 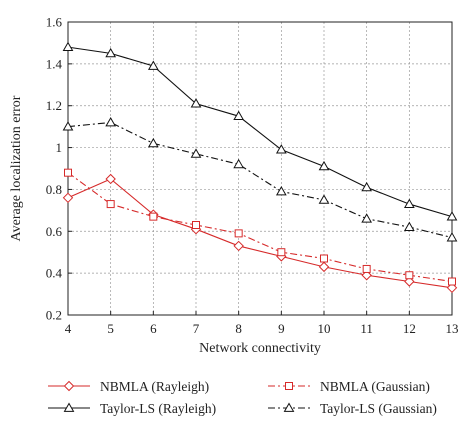 I want to click on y-tick-label: 1, so click(x=59, y=147).